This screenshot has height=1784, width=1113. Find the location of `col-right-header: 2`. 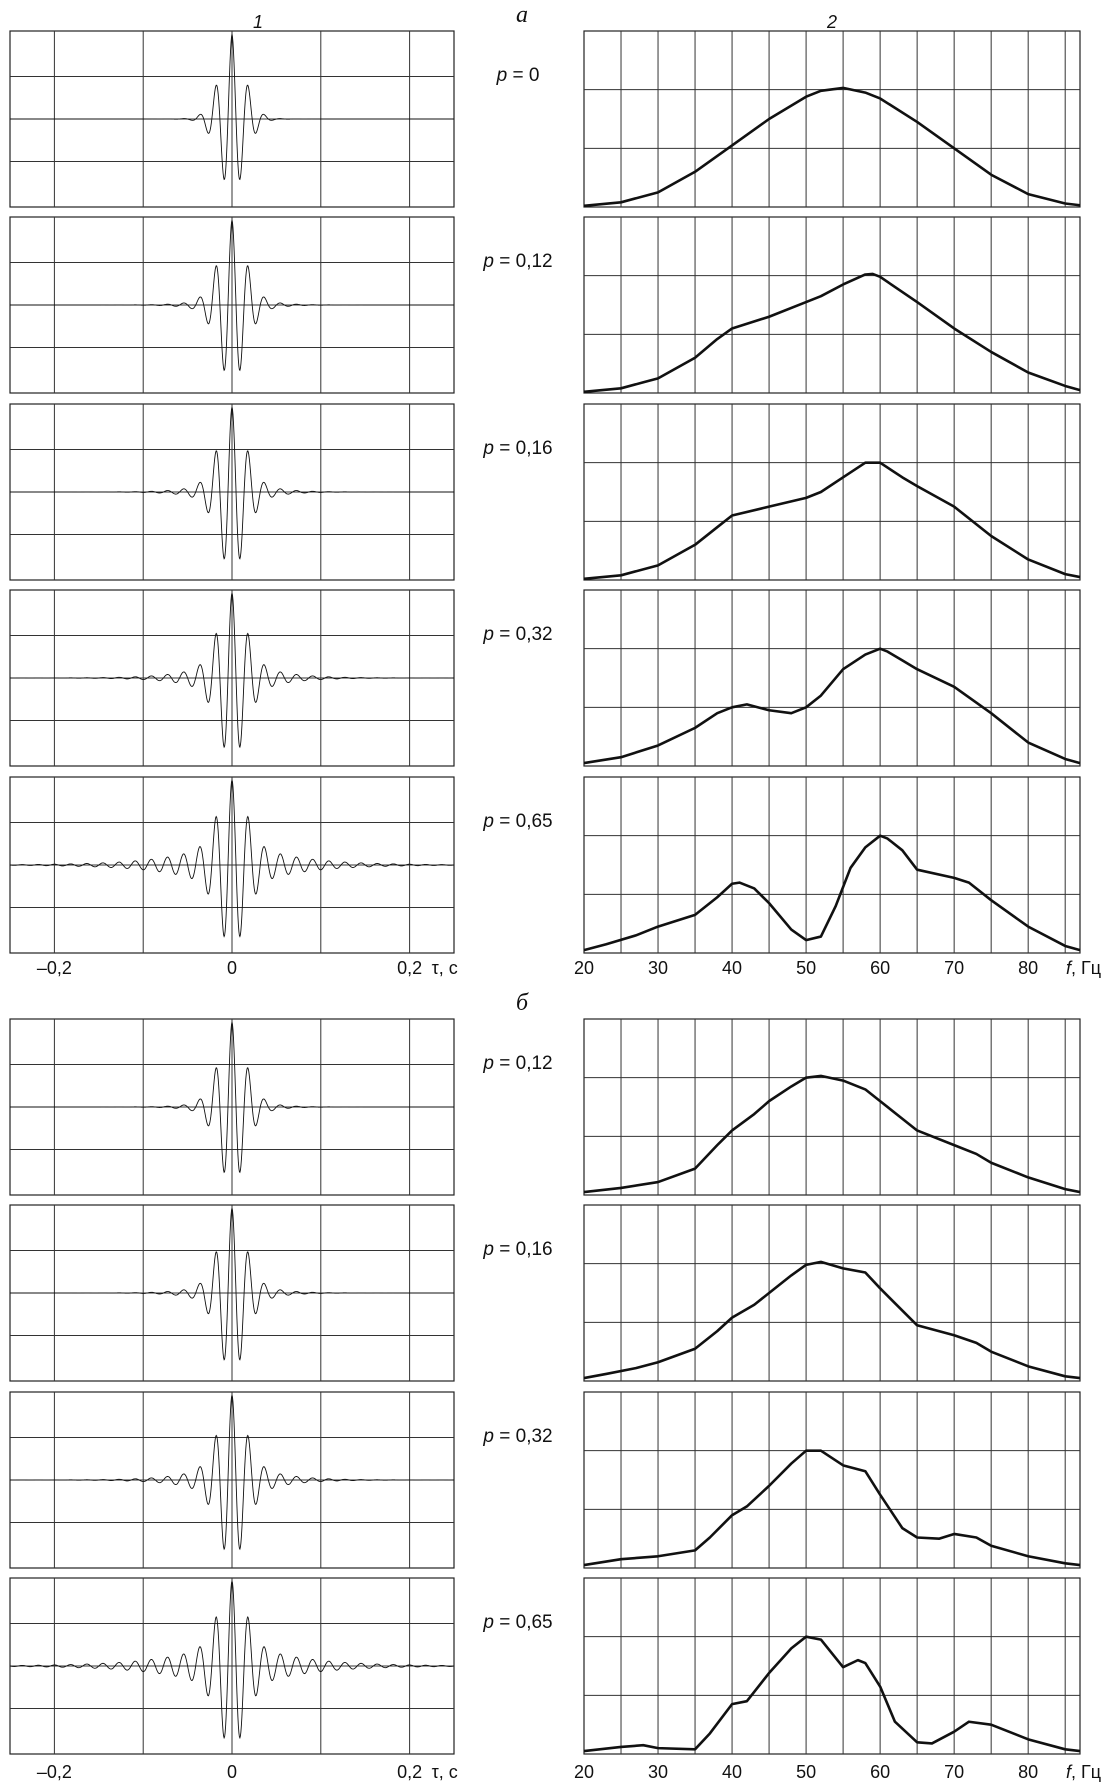

col-right-header: 2 is located at coordinates (831, 22).